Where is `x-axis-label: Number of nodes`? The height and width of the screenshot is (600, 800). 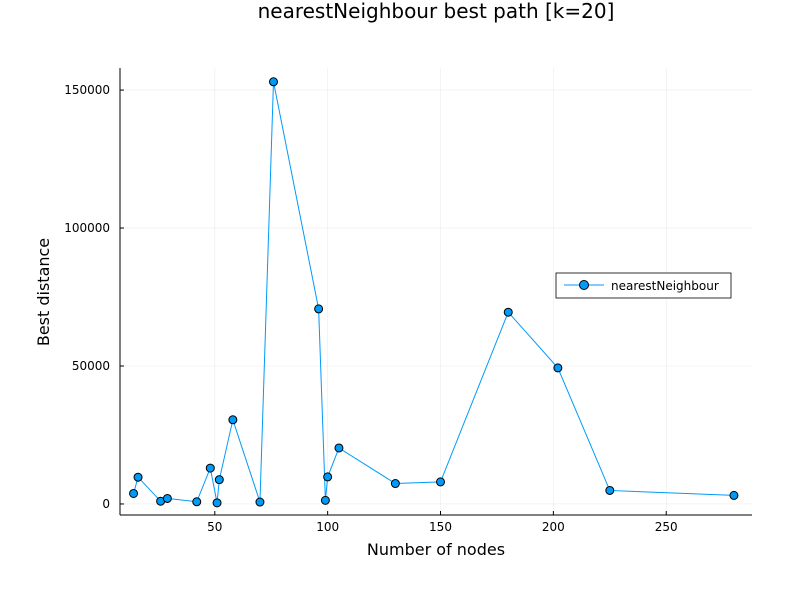
x-axis-label: Number of nodes is located at coordinates (436, 549).